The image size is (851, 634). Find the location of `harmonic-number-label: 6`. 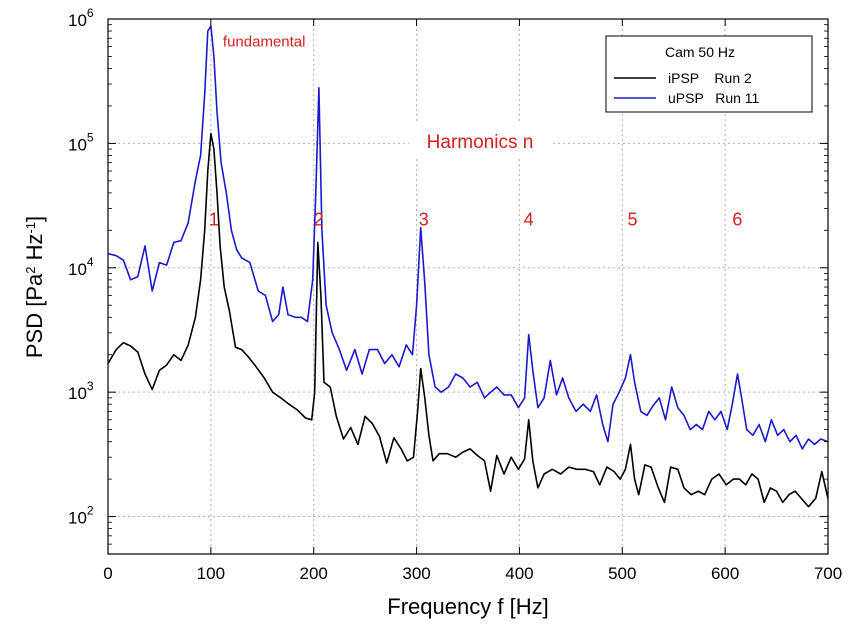

harmonic-number-label: 6 is located at coordinates (737, 219).